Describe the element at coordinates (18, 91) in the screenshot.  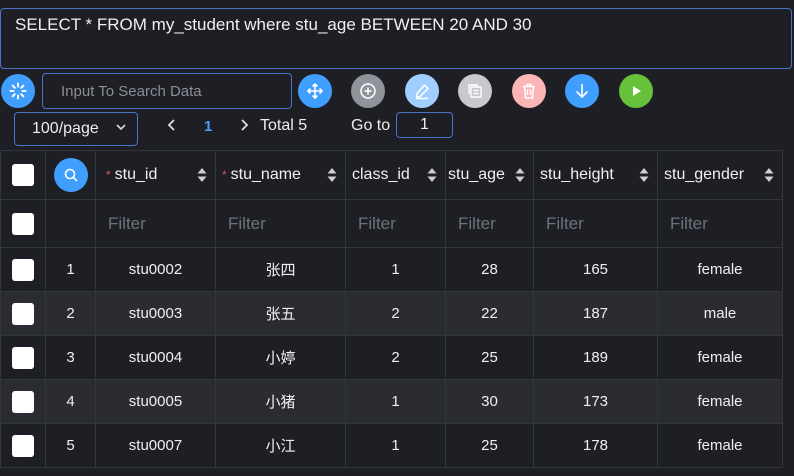
I see `loading-button` at that location.